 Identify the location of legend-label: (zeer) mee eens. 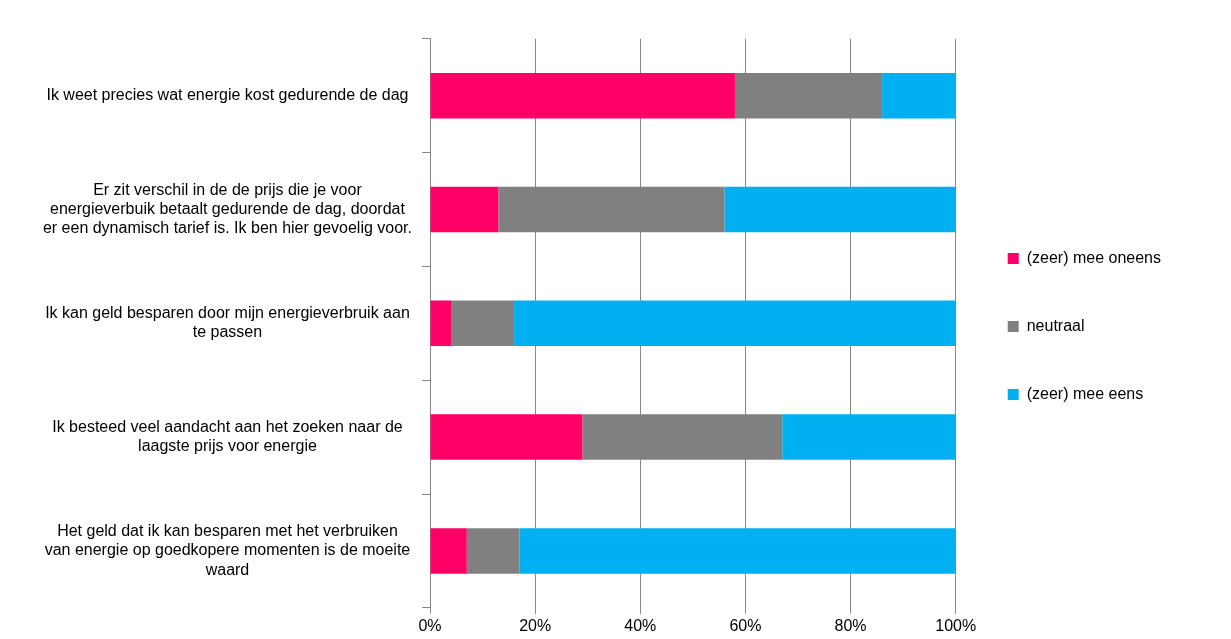
(1085, 393).